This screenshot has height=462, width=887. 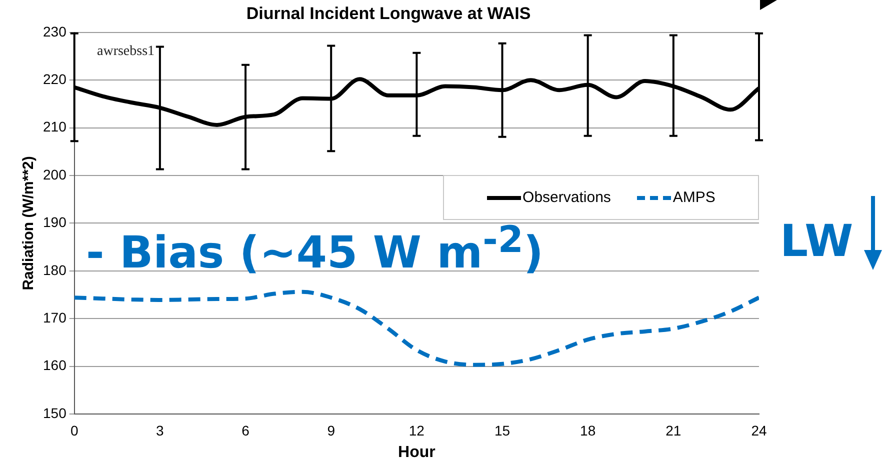 What do you see at coordinates (29, 223) in the screenshot?
I see `y-axis-title: Radiation (W/m**2)` at bounding box center [29, 223].